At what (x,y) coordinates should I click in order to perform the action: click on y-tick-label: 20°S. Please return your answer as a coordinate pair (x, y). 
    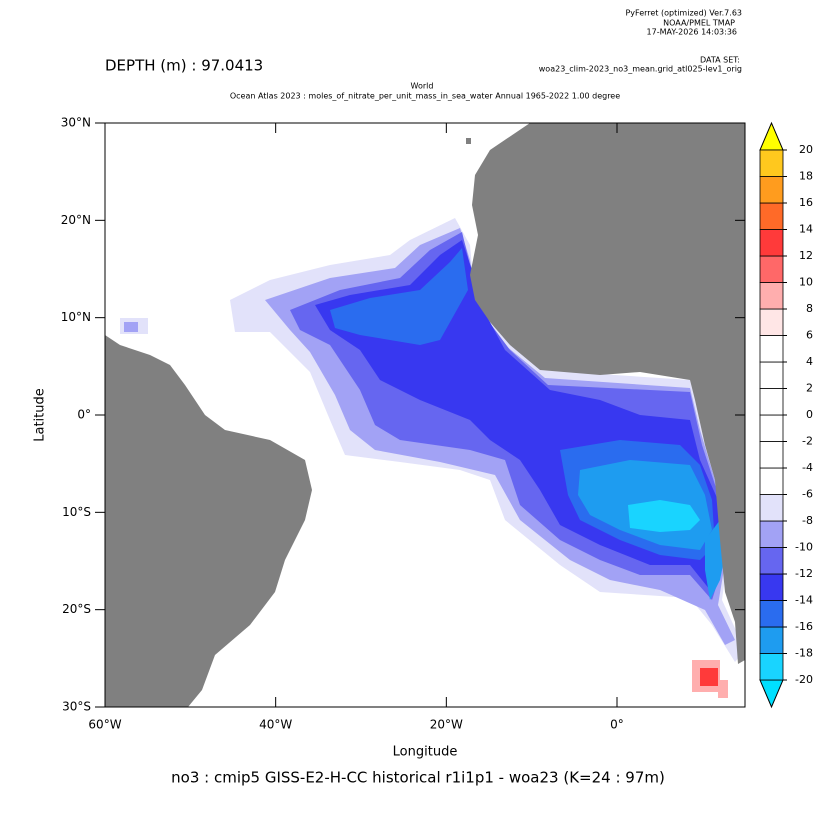
    Looking at the image, I should click on (76, 609).